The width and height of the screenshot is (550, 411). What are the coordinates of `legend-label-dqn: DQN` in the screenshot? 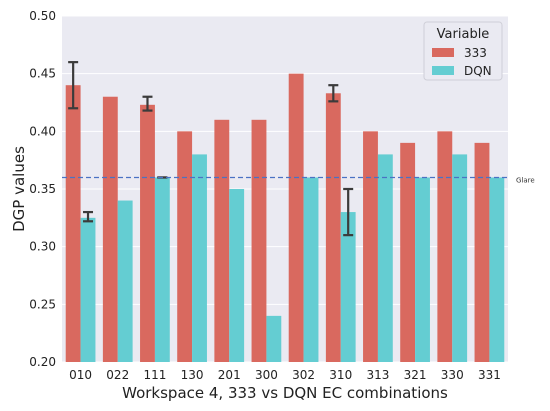 It's located at (478, 71).